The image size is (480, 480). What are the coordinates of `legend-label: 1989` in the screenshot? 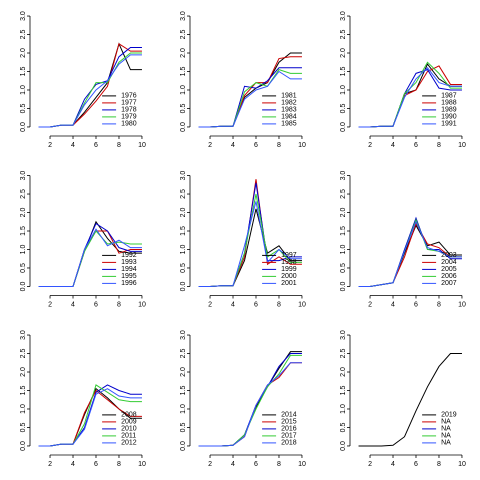 It's located at (449, 110).